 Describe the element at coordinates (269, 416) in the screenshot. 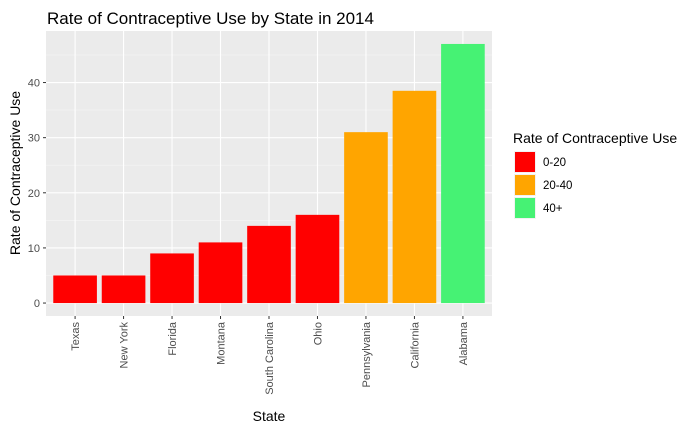

I see `x-axis-title: State` at that location.